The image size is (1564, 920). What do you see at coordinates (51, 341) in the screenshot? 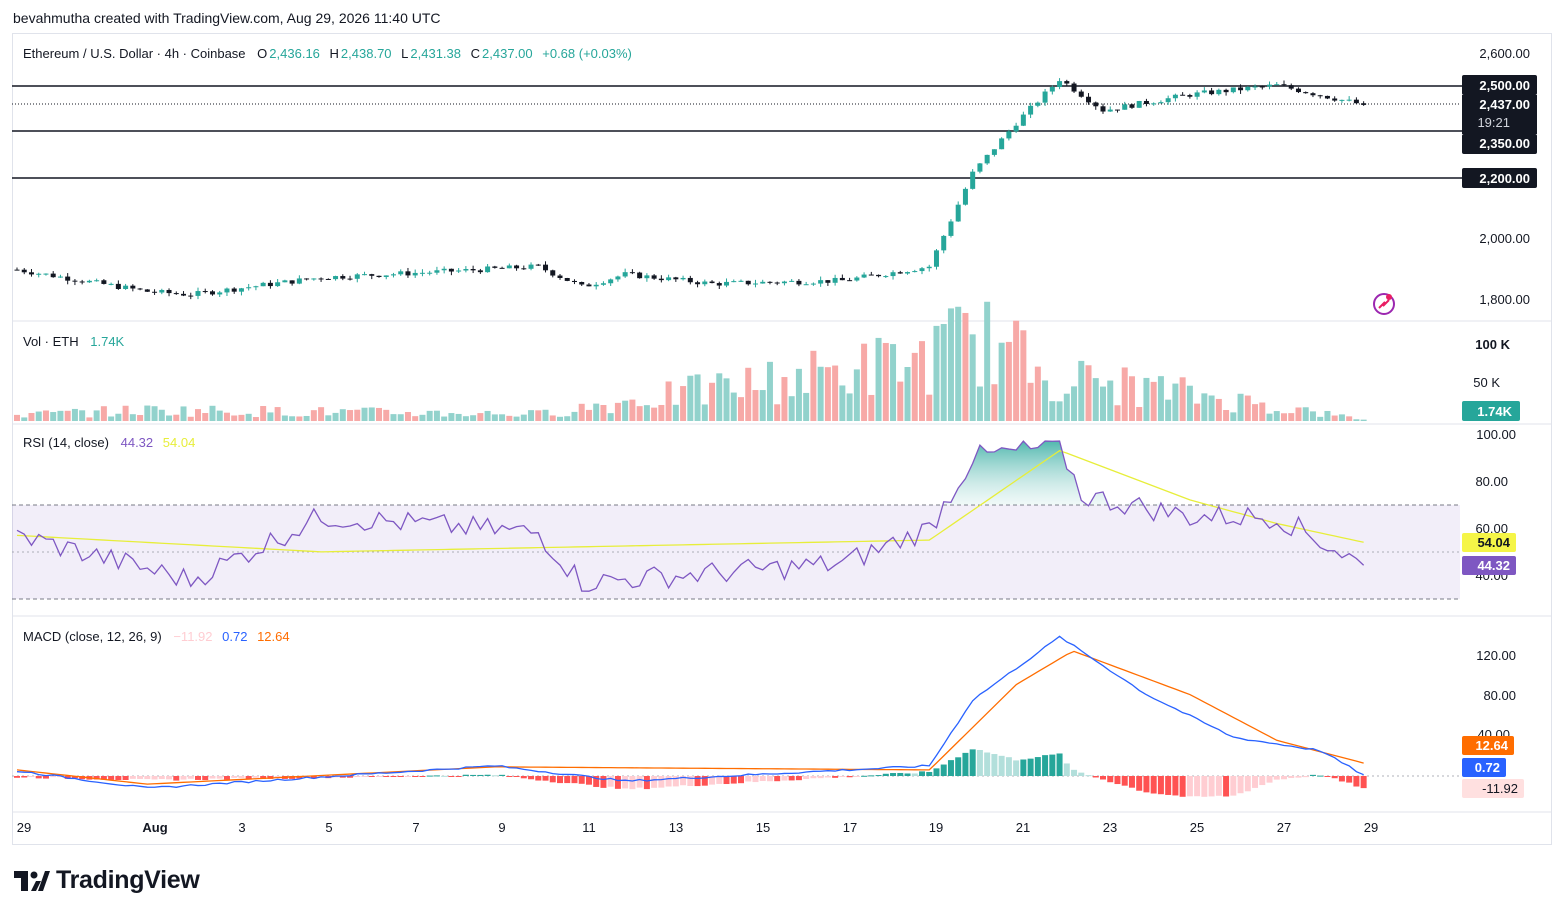
I see `volume-label: Vol · ETH` at bounding box center [51, 341].